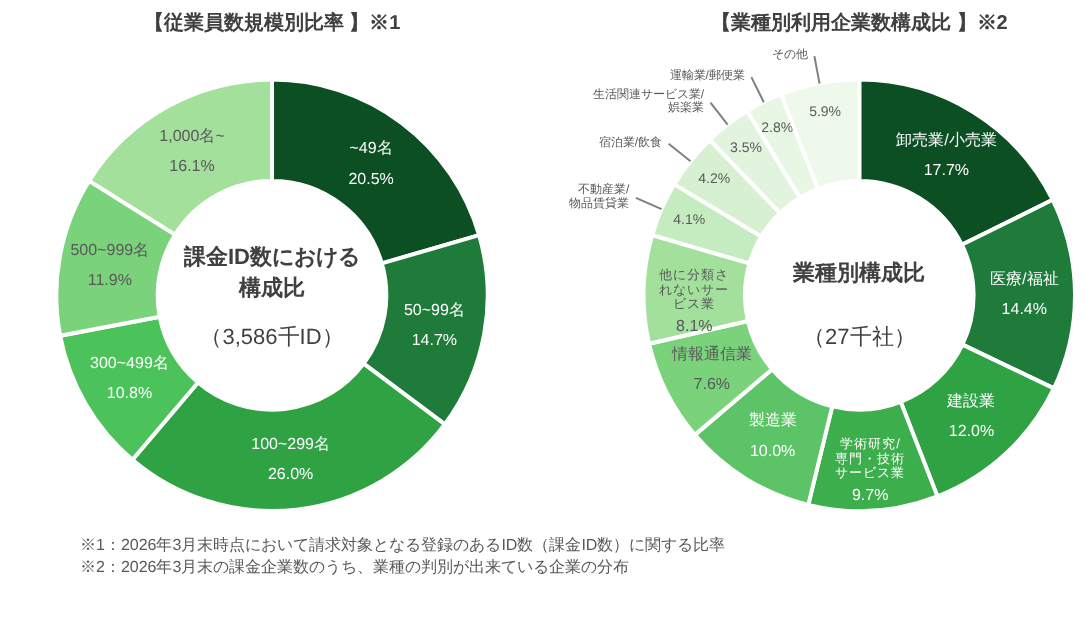 The image size is (1086, 618). What do you see at coordinates (129, 363) in the screenshot?
I see `slice-label: 300~499名` at bounding box center [129, 363].